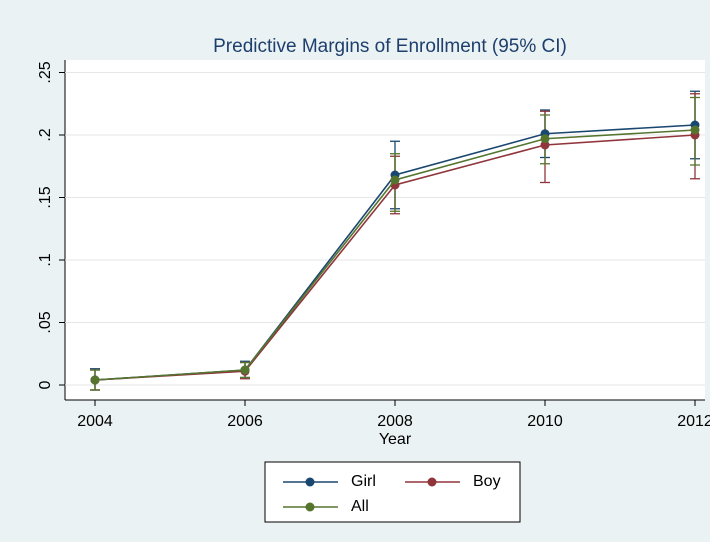 This screenshot has height=542, width=710. What do you see at coordinates (45, 197) in the screenshot?
I see `y-tick-label: .15` at bounding box center [45, 197].